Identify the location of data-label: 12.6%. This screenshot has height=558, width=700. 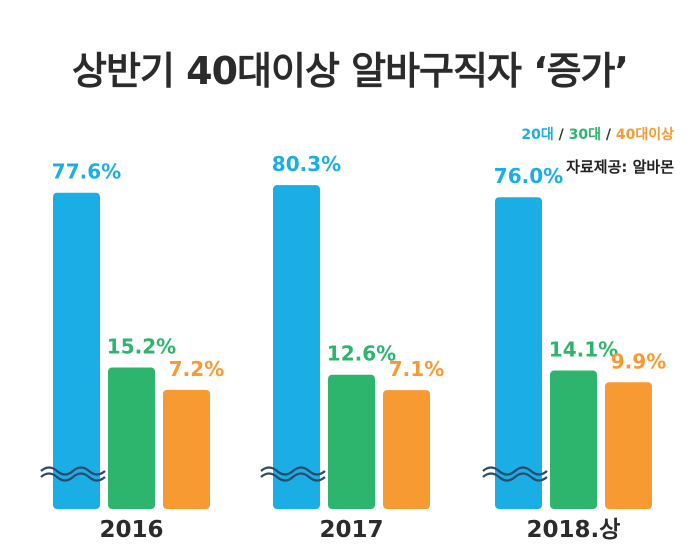
(361, 354).